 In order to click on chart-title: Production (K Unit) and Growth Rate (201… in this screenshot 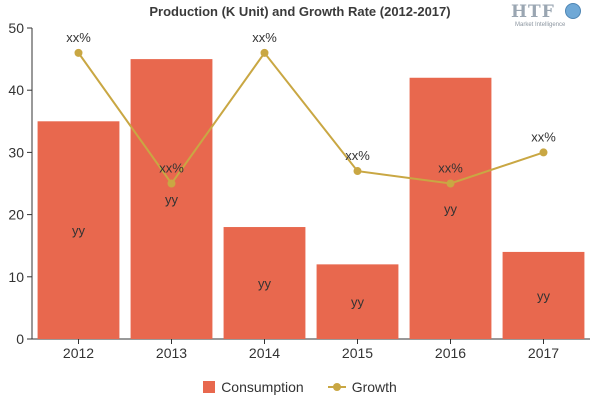, I will do `click(300, 11)`.